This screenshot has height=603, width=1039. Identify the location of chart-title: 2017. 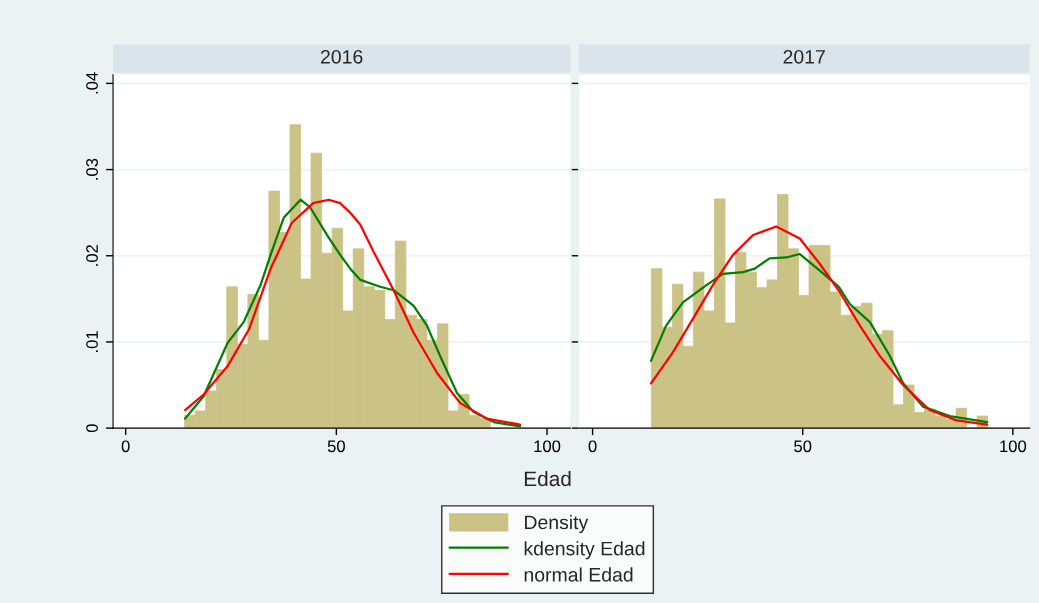
(804, 56).